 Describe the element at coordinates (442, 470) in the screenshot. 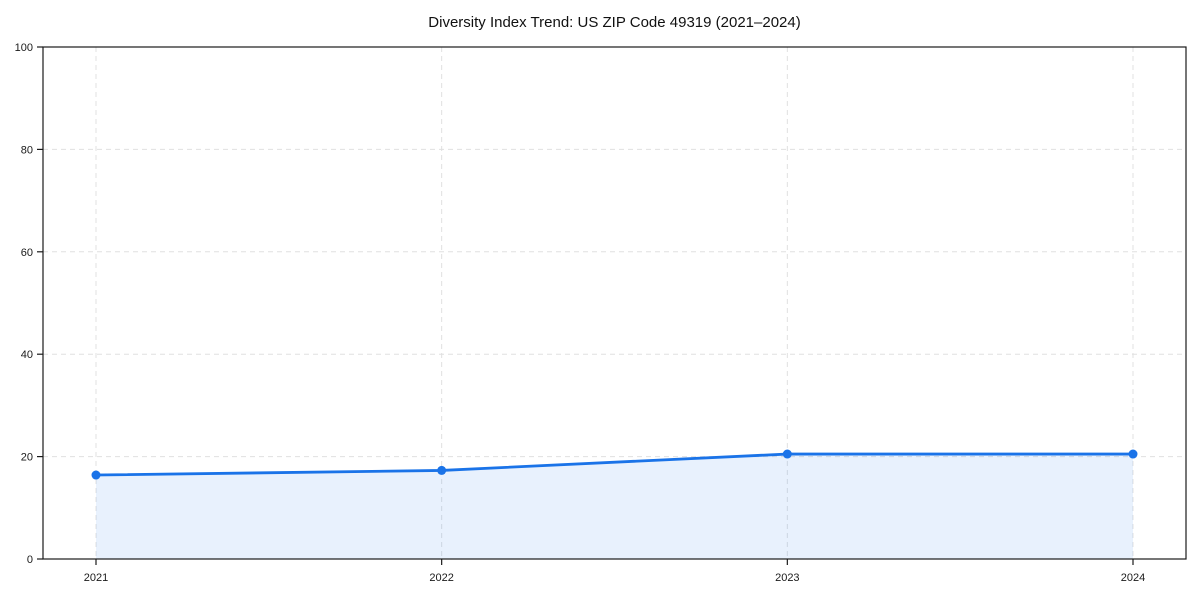

I see `data-point-2022` at that location.